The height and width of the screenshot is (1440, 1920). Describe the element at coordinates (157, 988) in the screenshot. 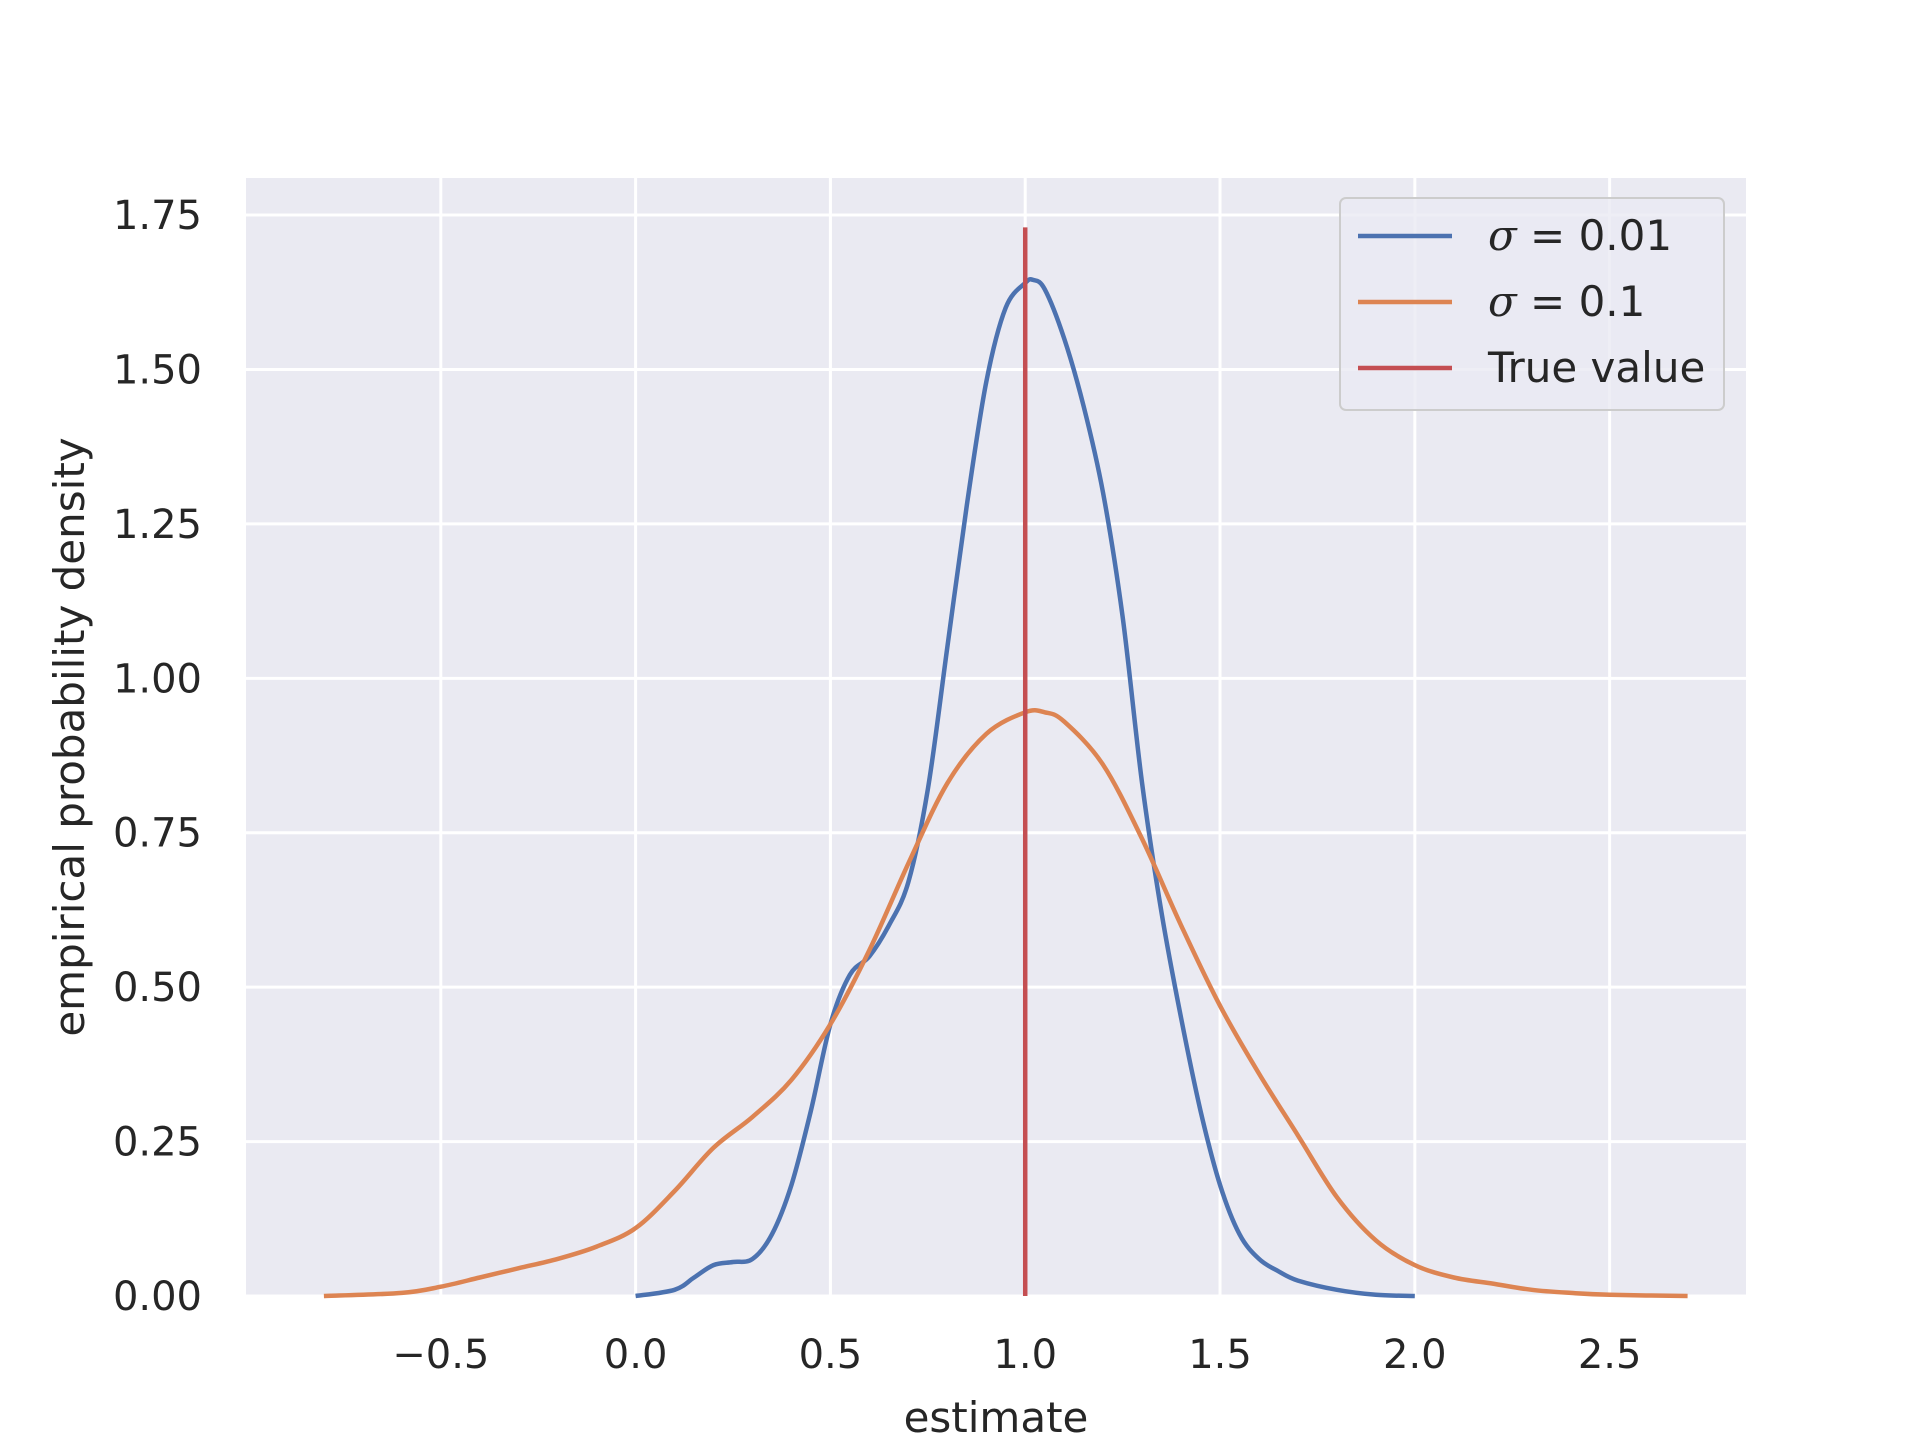

I see `y-tick-label: 0.50` at that location.